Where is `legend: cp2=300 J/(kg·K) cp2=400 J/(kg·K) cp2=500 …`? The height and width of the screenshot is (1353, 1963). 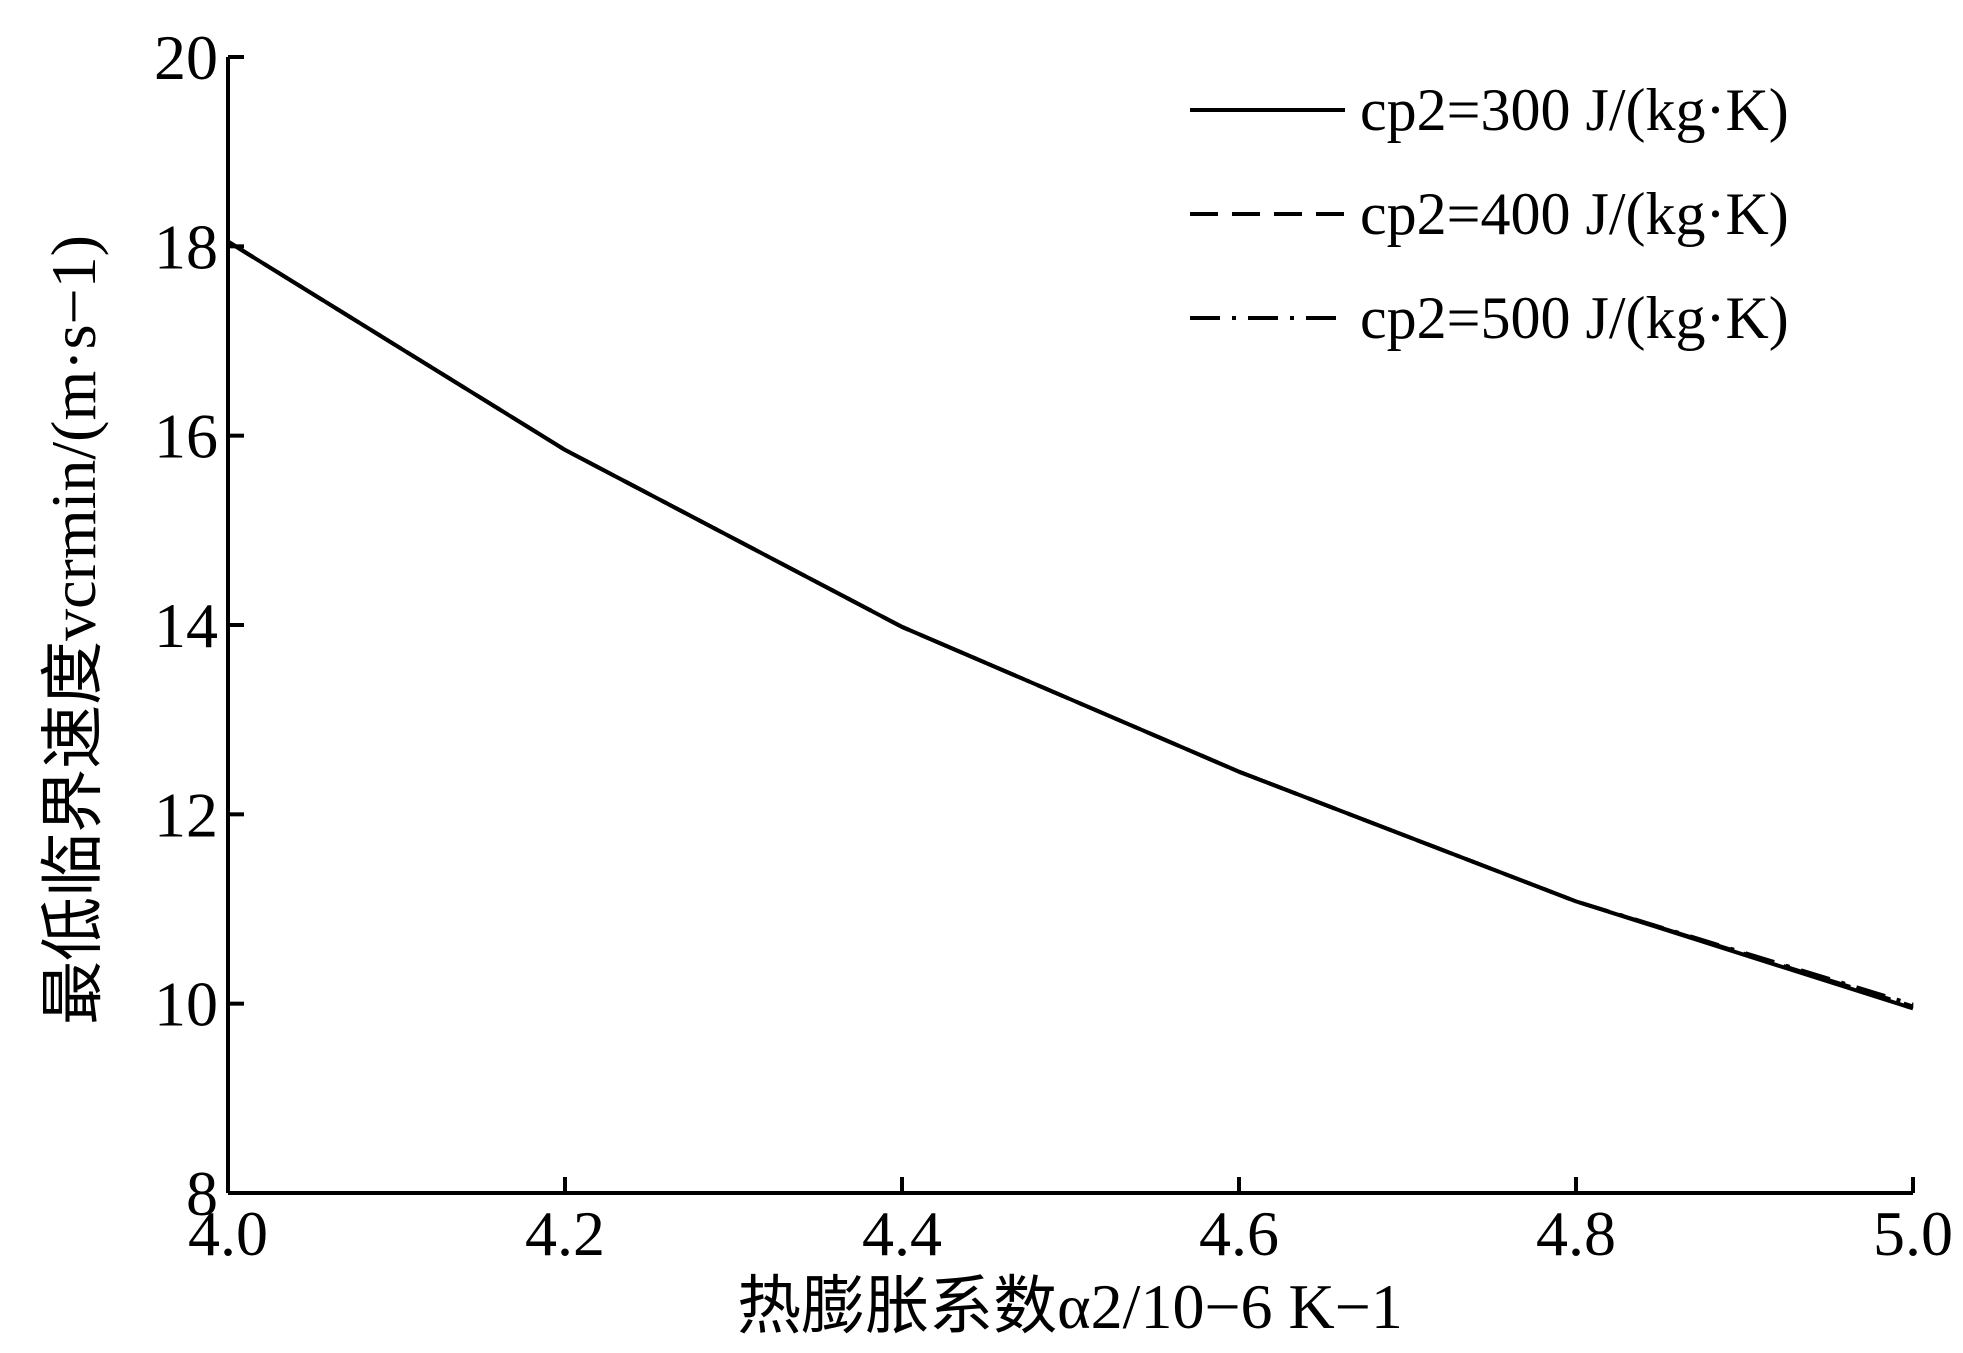 legend: cp2=300 J/(kg·K) cp2=400 J/(kg·K) cp2=500 … is located at coordinates (1489, 214).